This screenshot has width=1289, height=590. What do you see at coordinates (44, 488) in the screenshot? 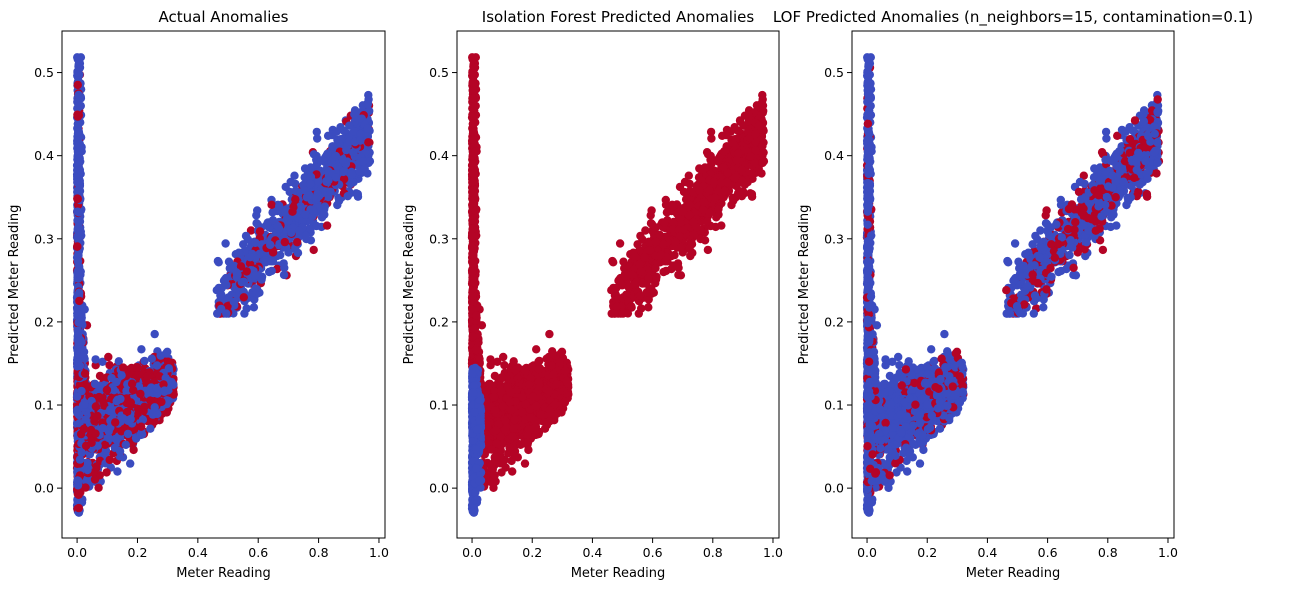
I see `y-tick-label: 0.0` at bounding box center [44, 488].